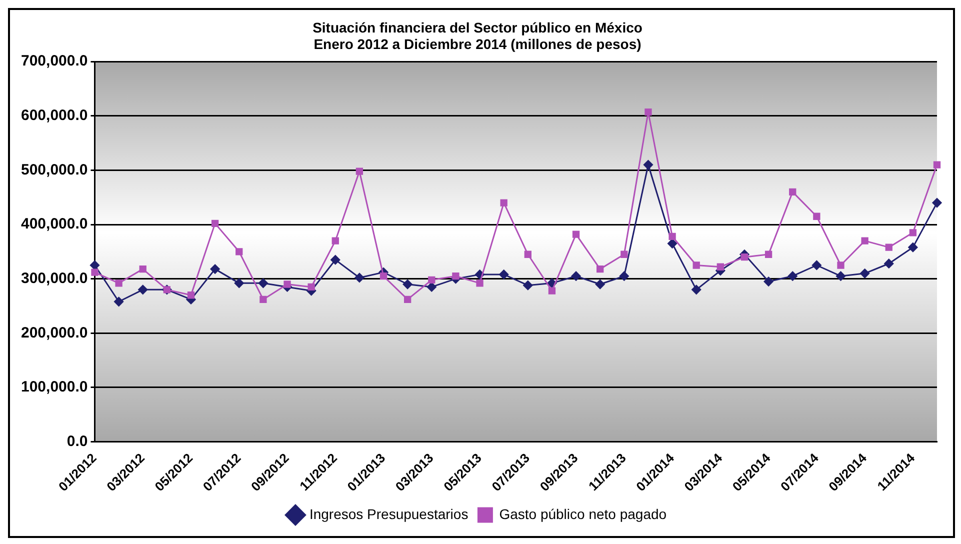 The height and width of the screenshot is (544, 961). Describe the element at coordinates (478, 44) in the screenshot. I see `text: Enero 2012 a Diciembre 2014 (millones de pesos)` at that location.